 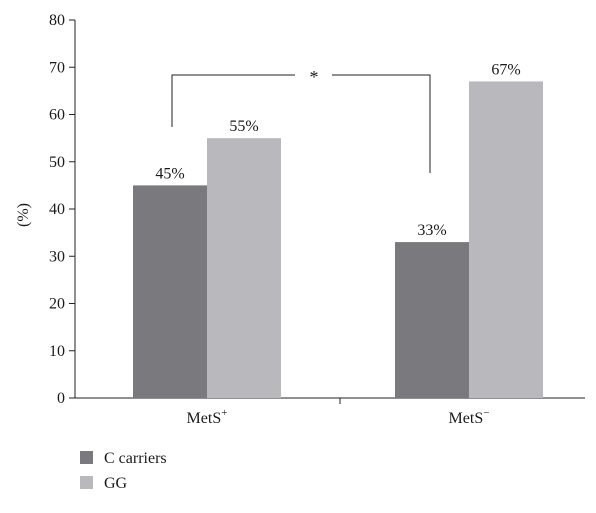 I want to click on y-tick-label-40: 40, so click(x=57, y=209).